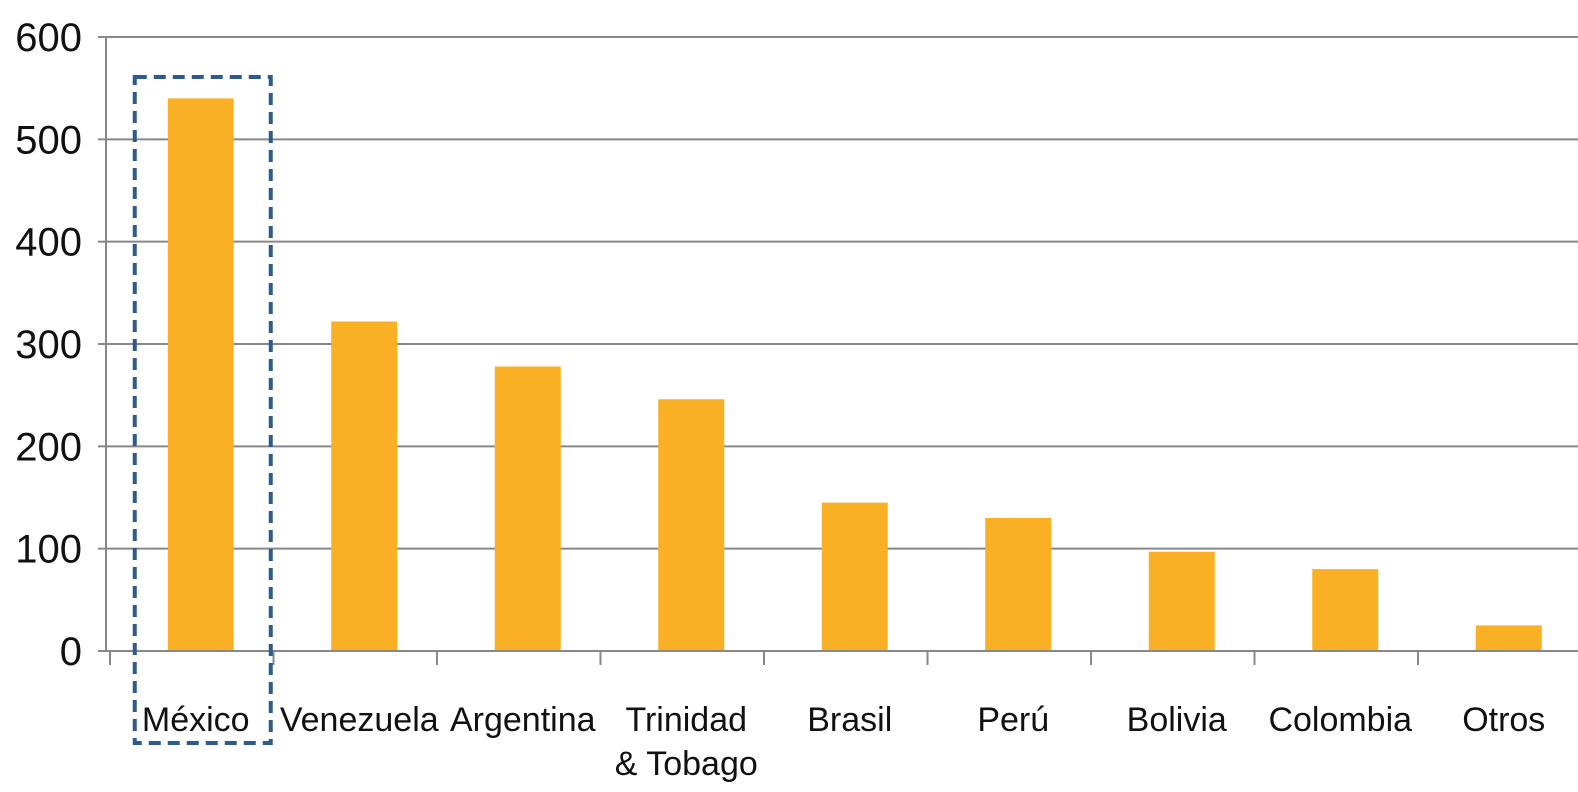  I want to click on x-category-label: Trinidad & Tobago, so click(686, 742).